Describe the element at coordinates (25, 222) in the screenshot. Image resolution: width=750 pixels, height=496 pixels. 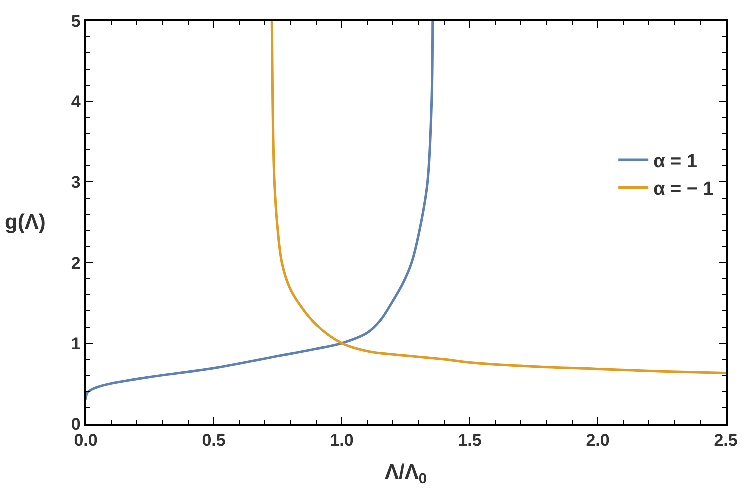
I see `y-axis-title: g(Λ)` at that location.